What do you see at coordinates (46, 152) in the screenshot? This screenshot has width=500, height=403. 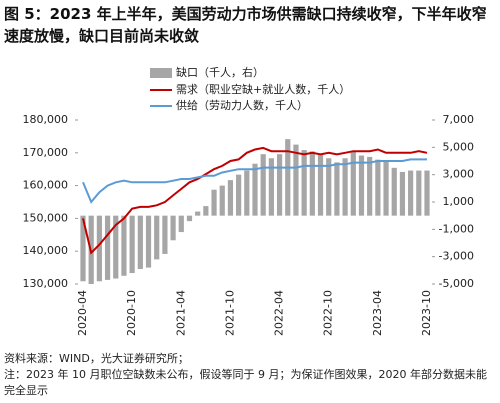 I see `y-tick-label: 170,000` at bounding box center [46, 152].